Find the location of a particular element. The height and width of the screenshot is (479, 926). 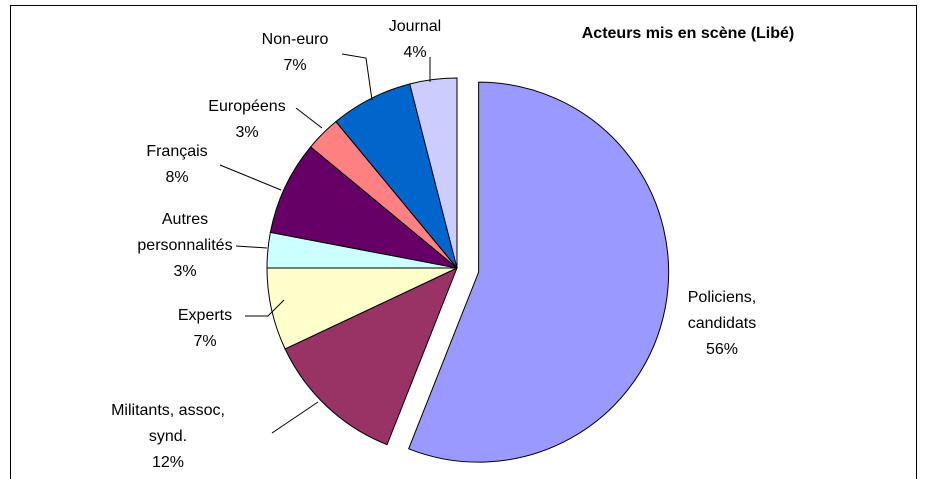

label-line: Experts is located at coordinates (205, 315).